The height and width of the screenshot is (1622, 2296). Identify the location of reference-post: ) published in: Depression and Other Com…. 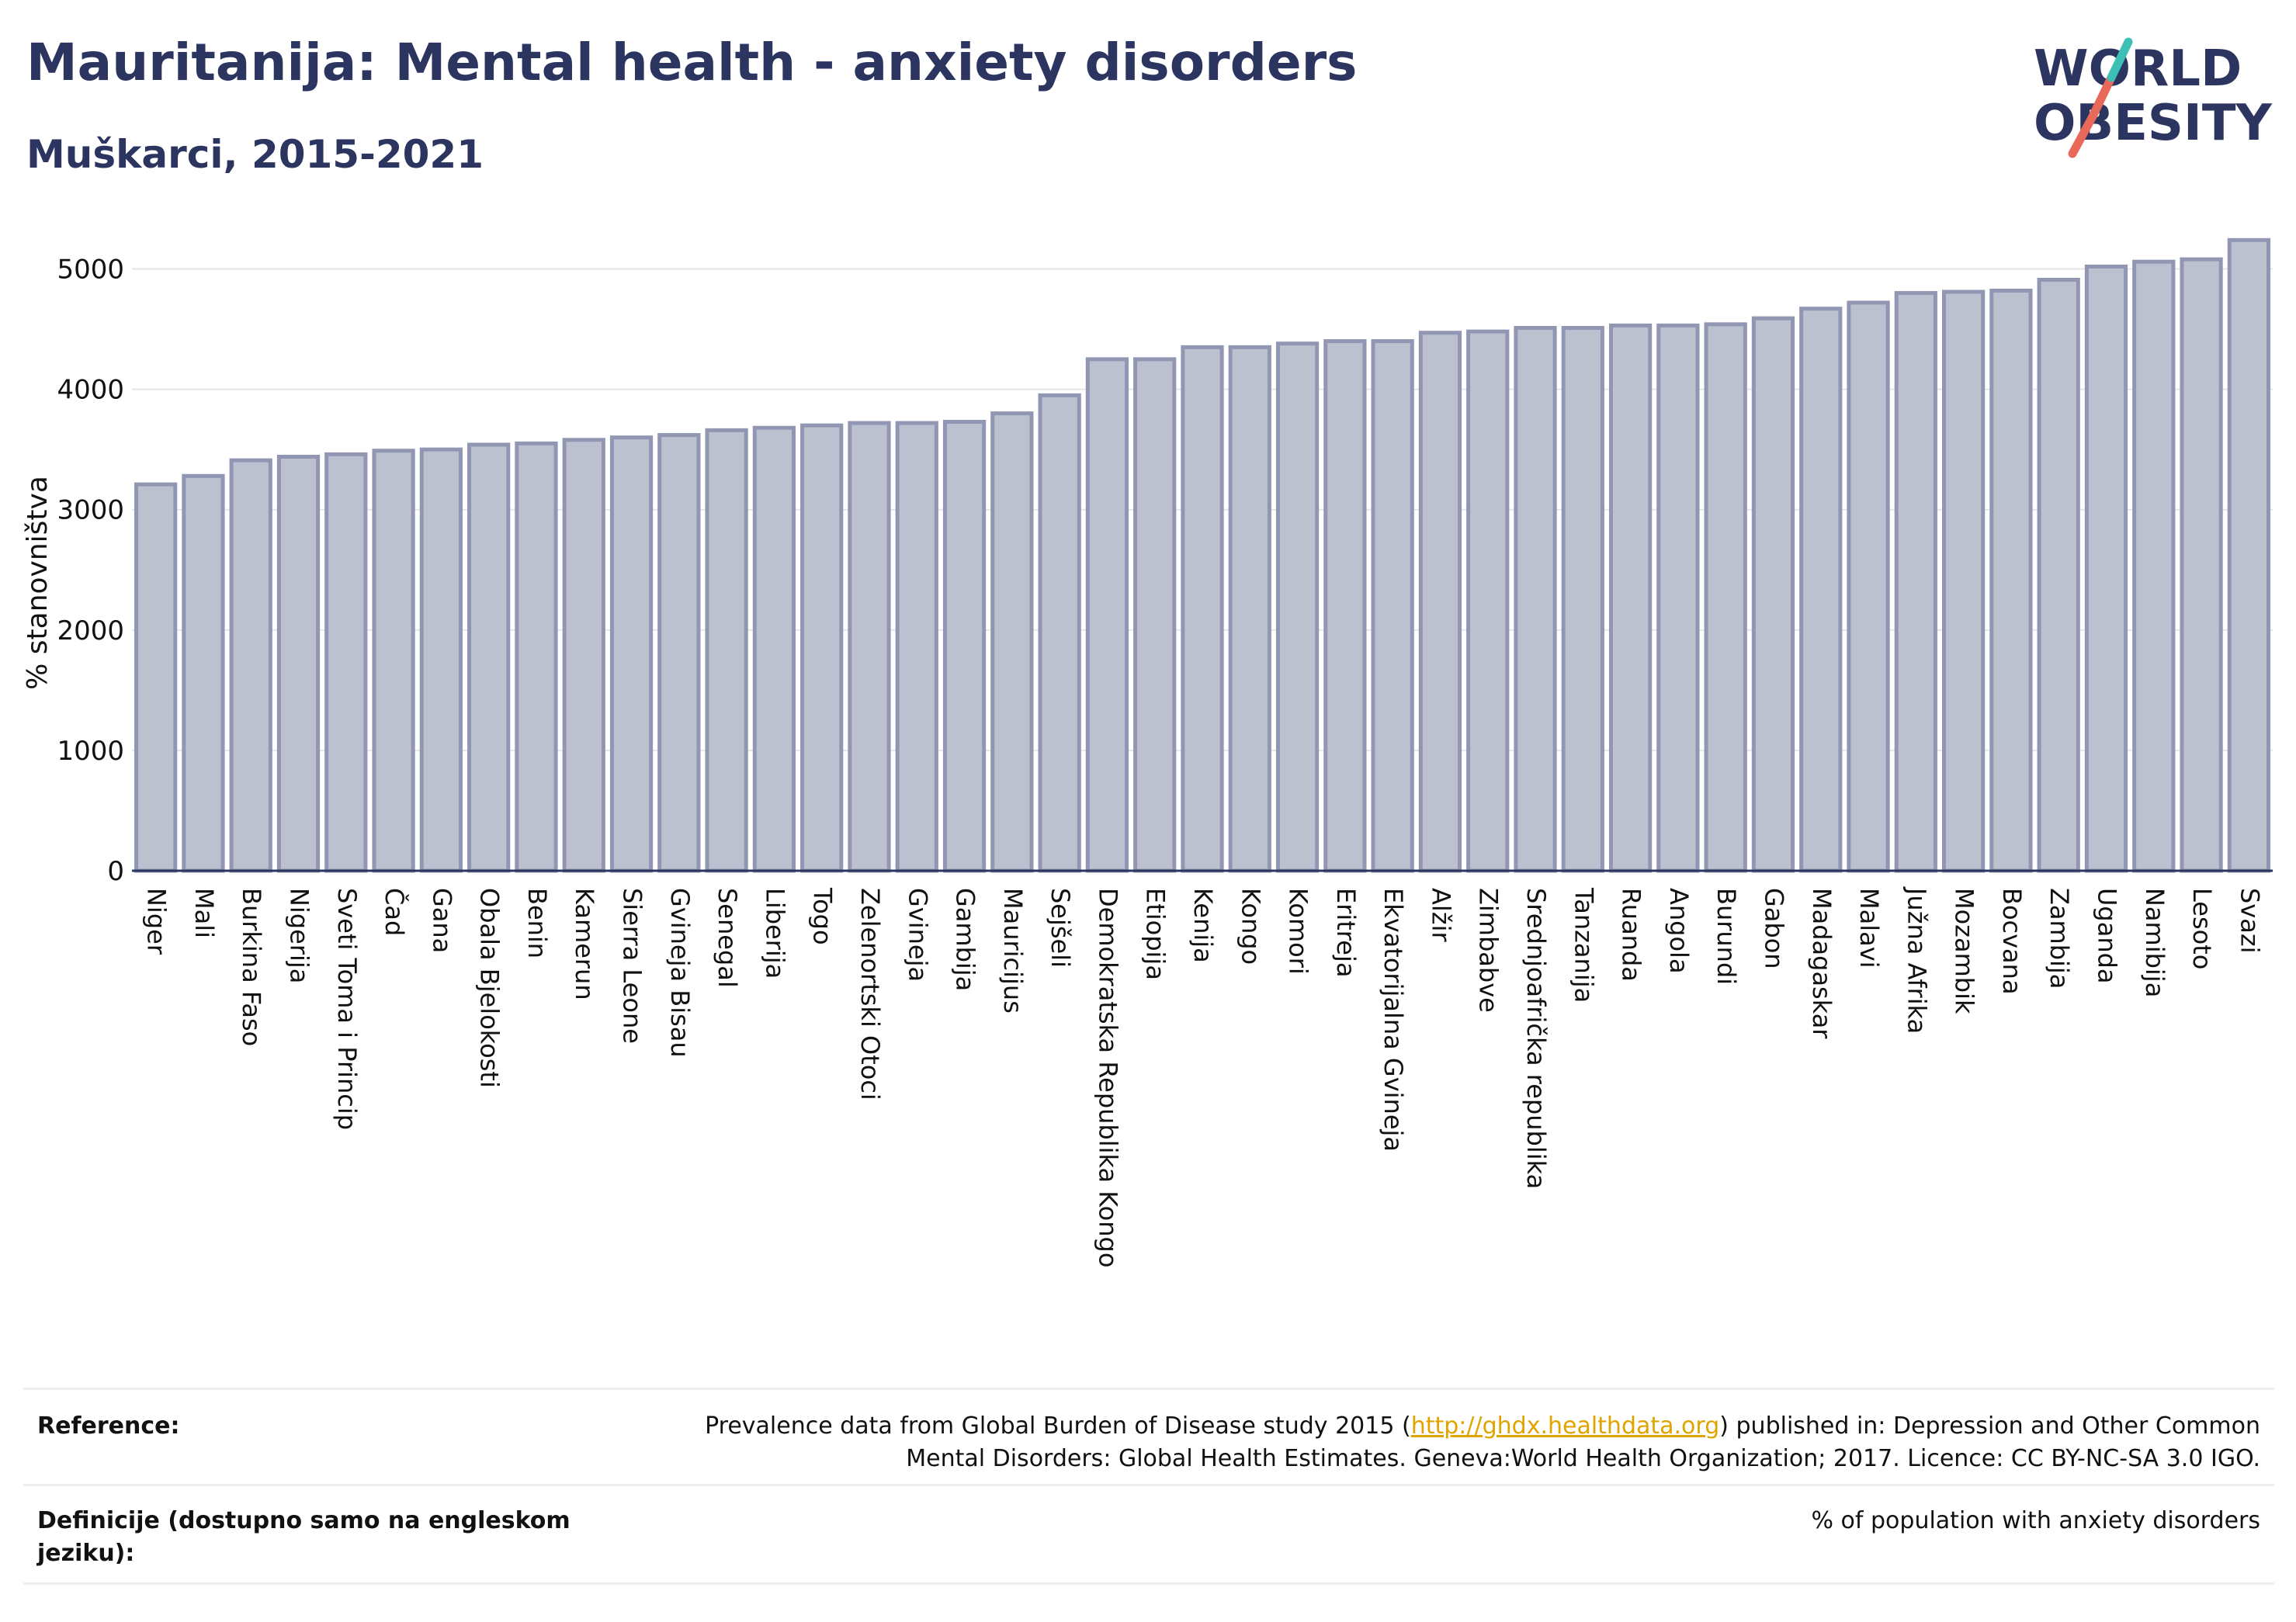
(1989, 1426).